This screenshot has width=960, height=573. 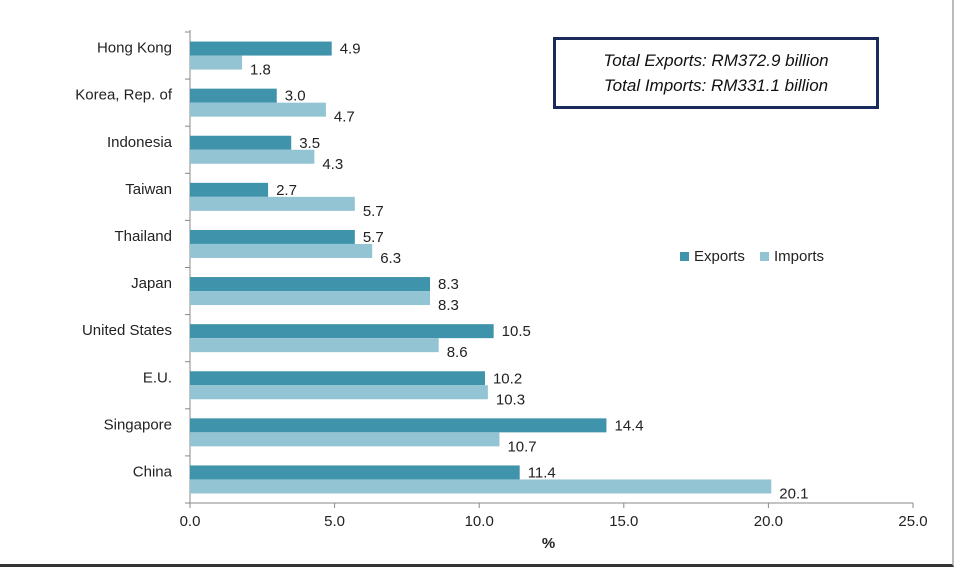 I want to click on legend-item-imports: Imports, so click(x=792, y=256).